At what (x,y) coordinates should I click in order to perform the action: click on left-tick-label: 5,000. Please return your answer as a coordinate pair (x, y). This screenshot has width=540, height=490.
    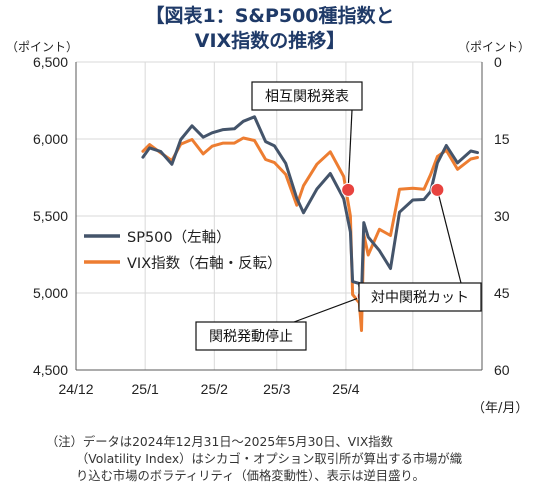
    Looking at the image, I should click on (50, 293).